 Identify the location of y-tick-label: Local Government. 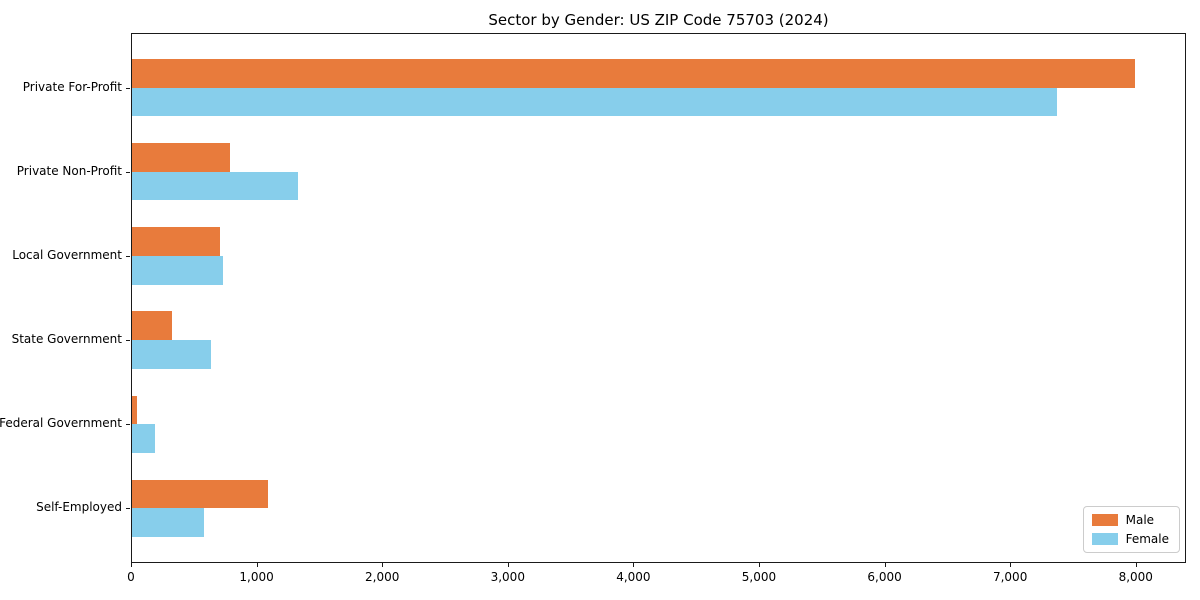
(67, 254).